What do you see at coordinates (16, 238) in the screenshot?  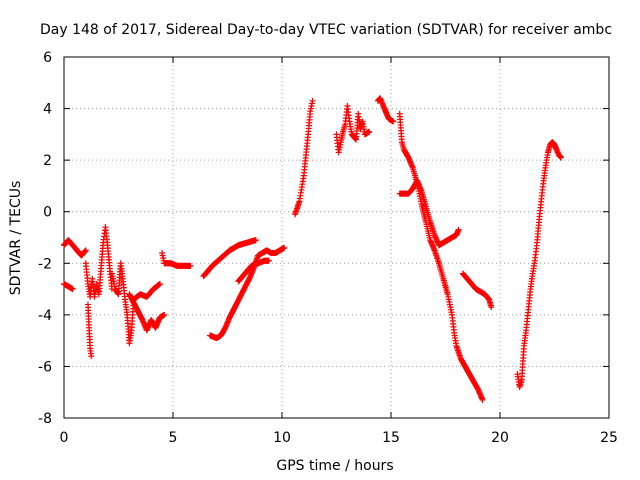 I see `y-axis-label: SDTVAR / TECUs` at bounding box center [16, 238].